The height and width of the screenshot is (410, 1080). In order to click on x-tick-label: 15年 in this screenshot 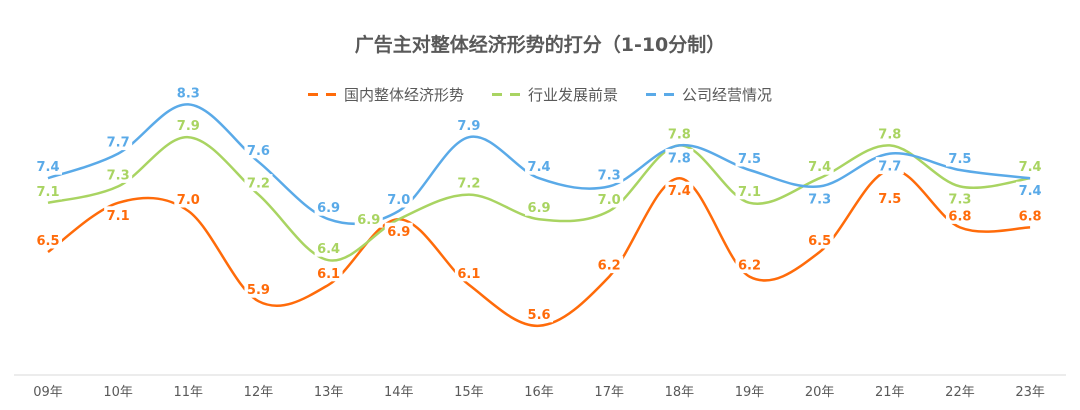, I will do `click(469, 392)`.